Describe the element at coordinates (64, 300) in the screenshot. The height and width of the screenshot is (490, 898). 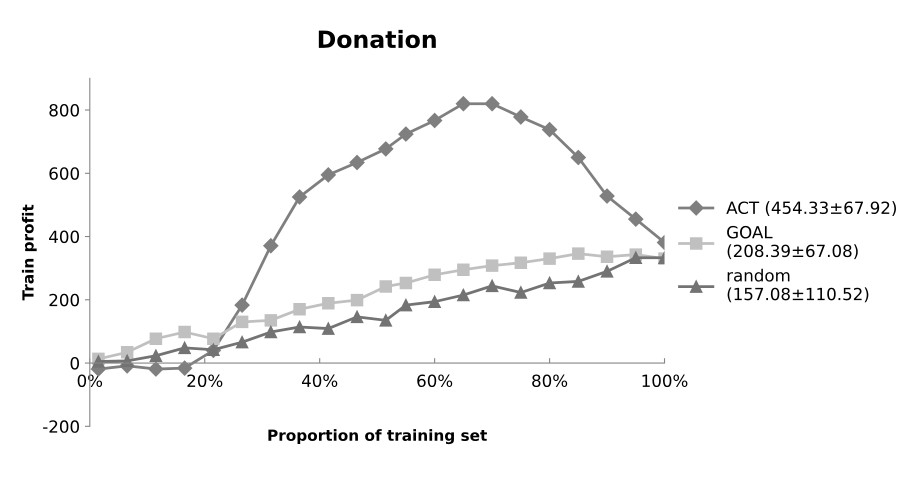
I see `y-tick-label: 200` at that location.